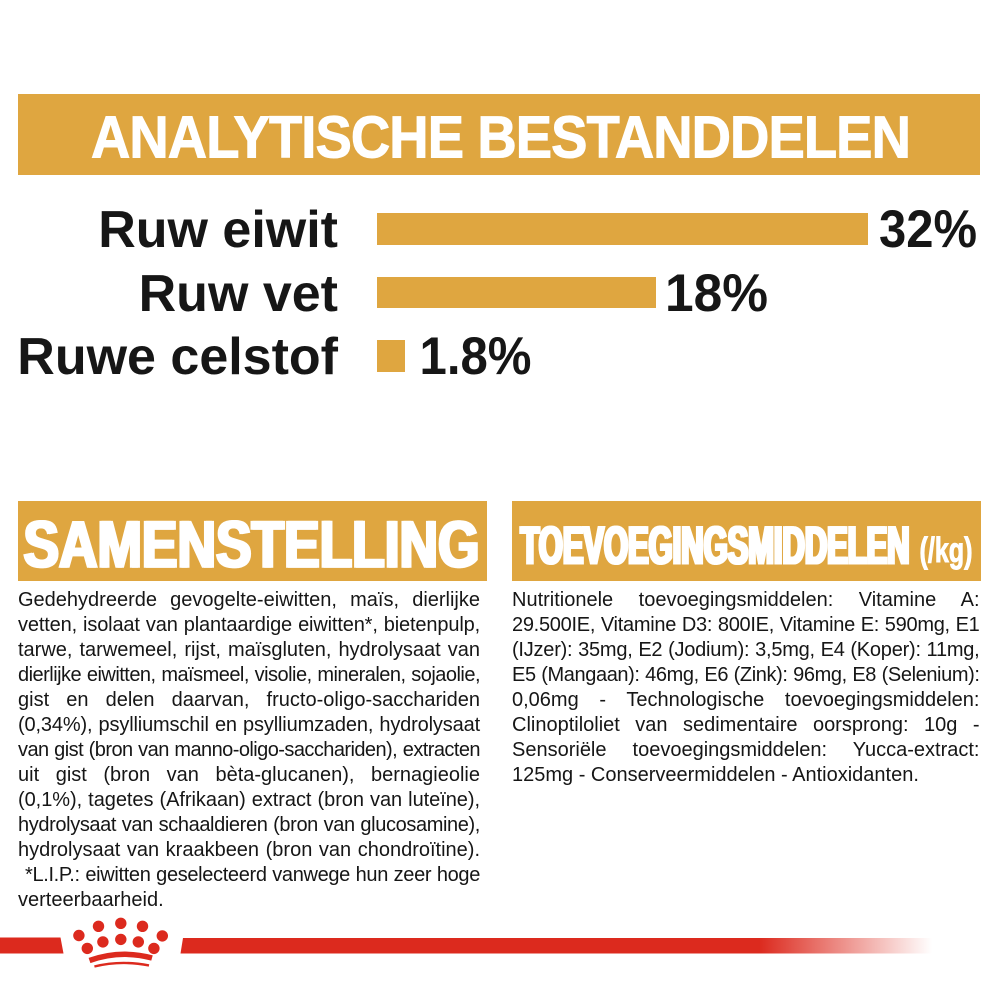  Describe the element at coordinates (218, 230) in the screenshot. I see `svg-text: Ruw eiwit` at that location.